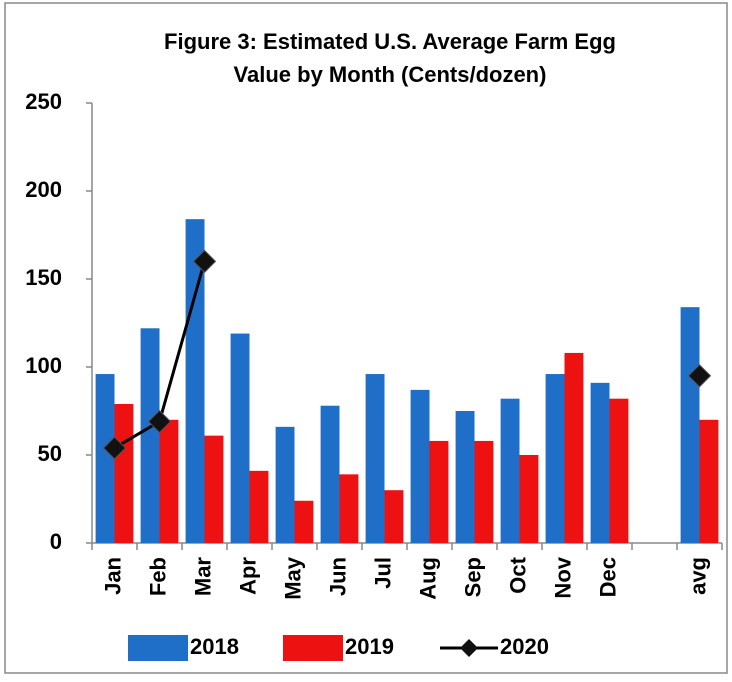  What do you see at coordinates (112, 576) in the screenshot?
I see `x-tick-label: Jan` at bounding box center [112, 576].